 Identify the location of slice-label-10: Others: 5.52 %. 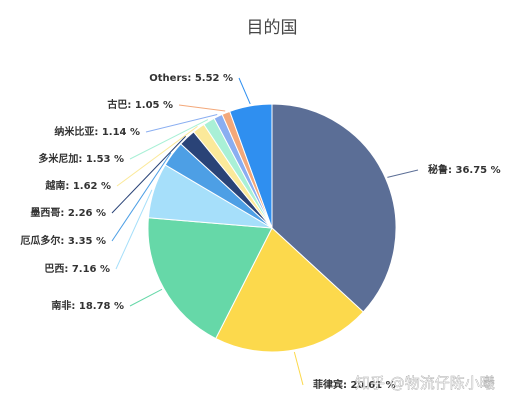
(191, 78).